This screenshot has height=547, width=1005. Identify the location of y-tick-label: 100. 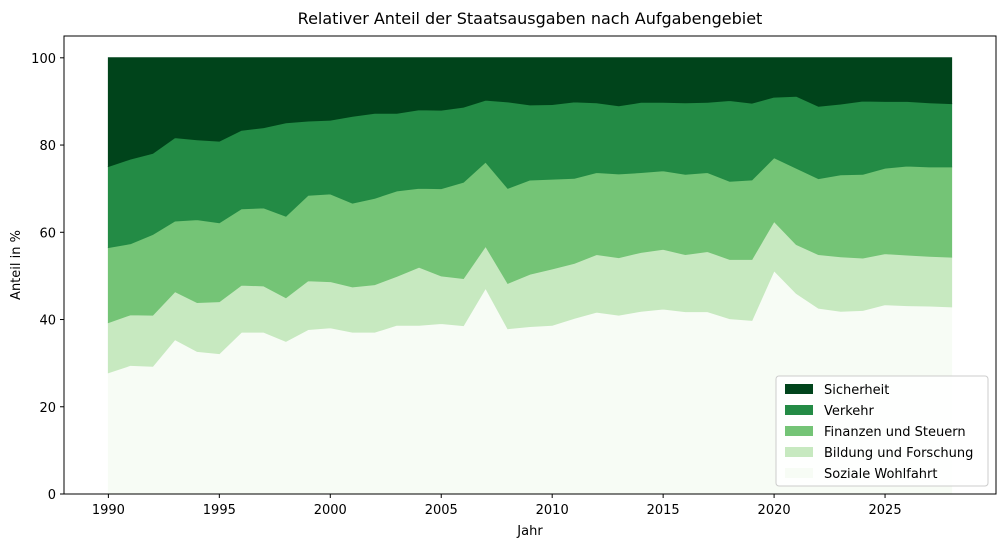
(43, 59).